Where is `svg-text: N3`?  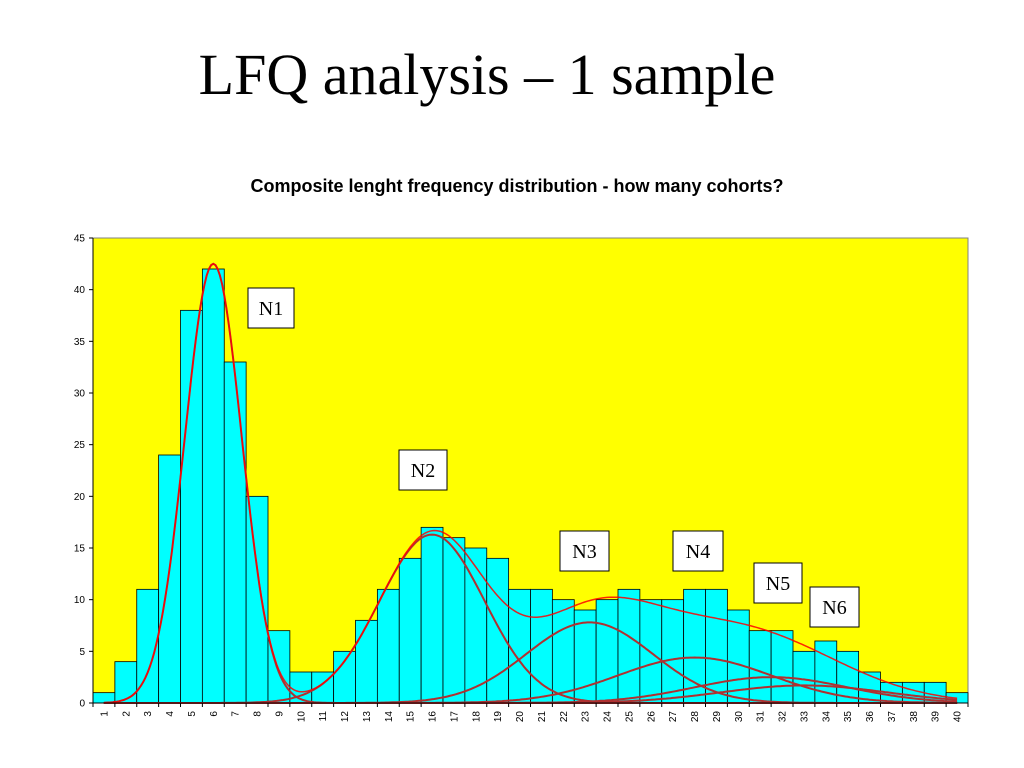 svg-text: N3 is located at coordinates (584, 552).